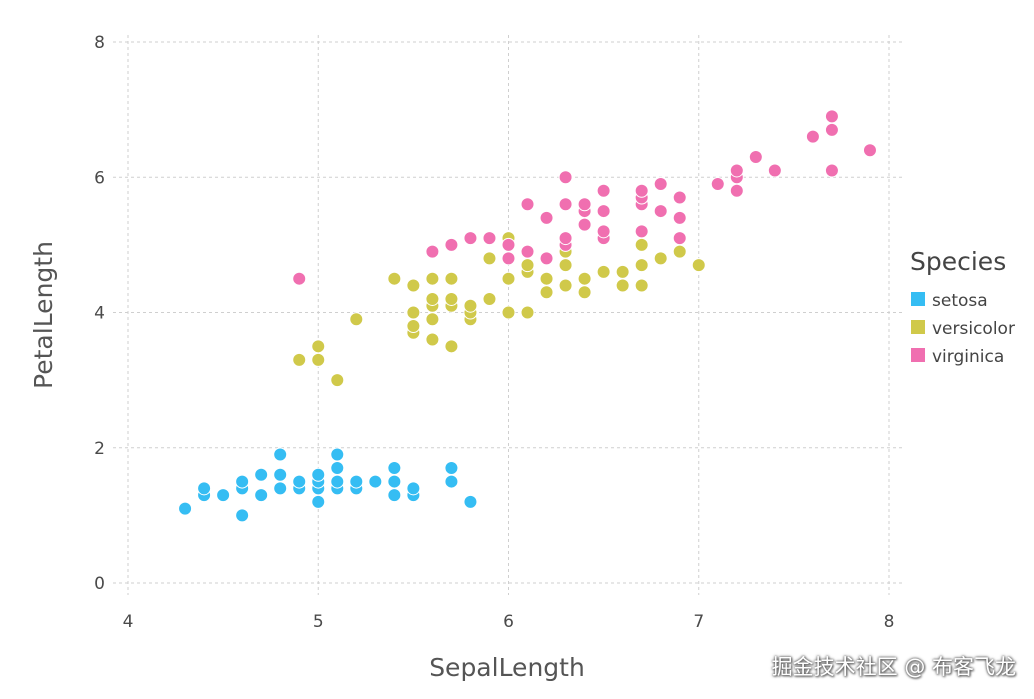  I want to click on x-tick-label: 7, so click(698, 622).